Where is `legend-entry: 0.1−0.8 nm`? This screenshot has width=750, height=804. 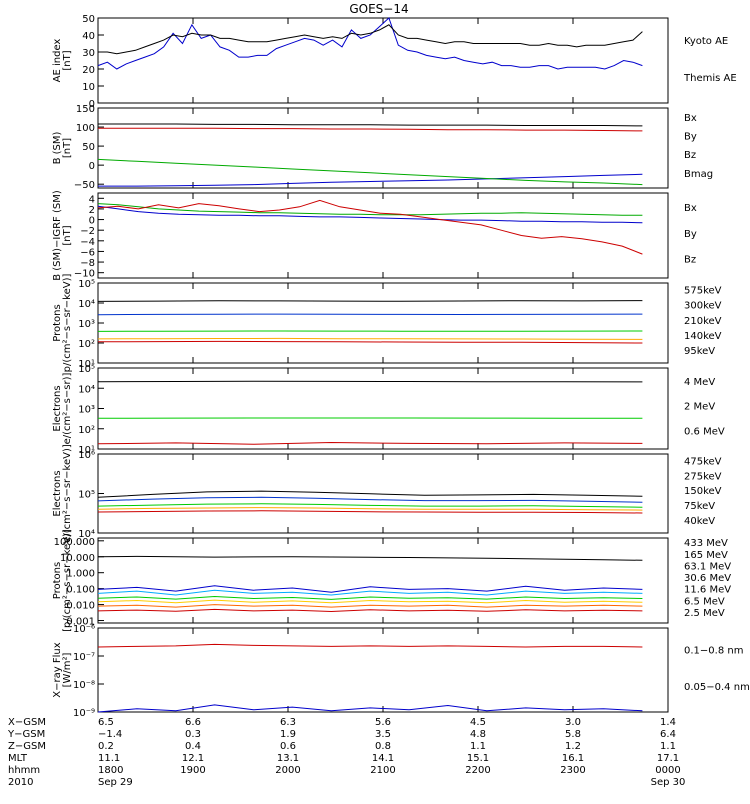
legend-entry: 0.1−0.8 nm is located at coordinates (713, 651).